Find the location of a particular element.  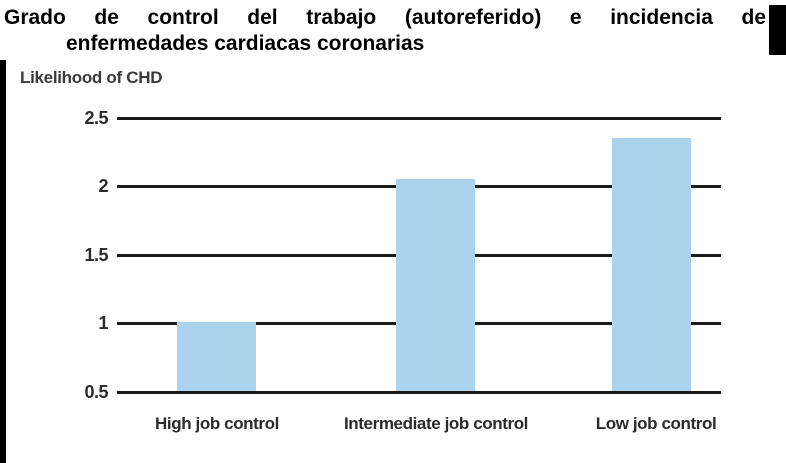

left-border-bar is located at coordinates (3, 261).